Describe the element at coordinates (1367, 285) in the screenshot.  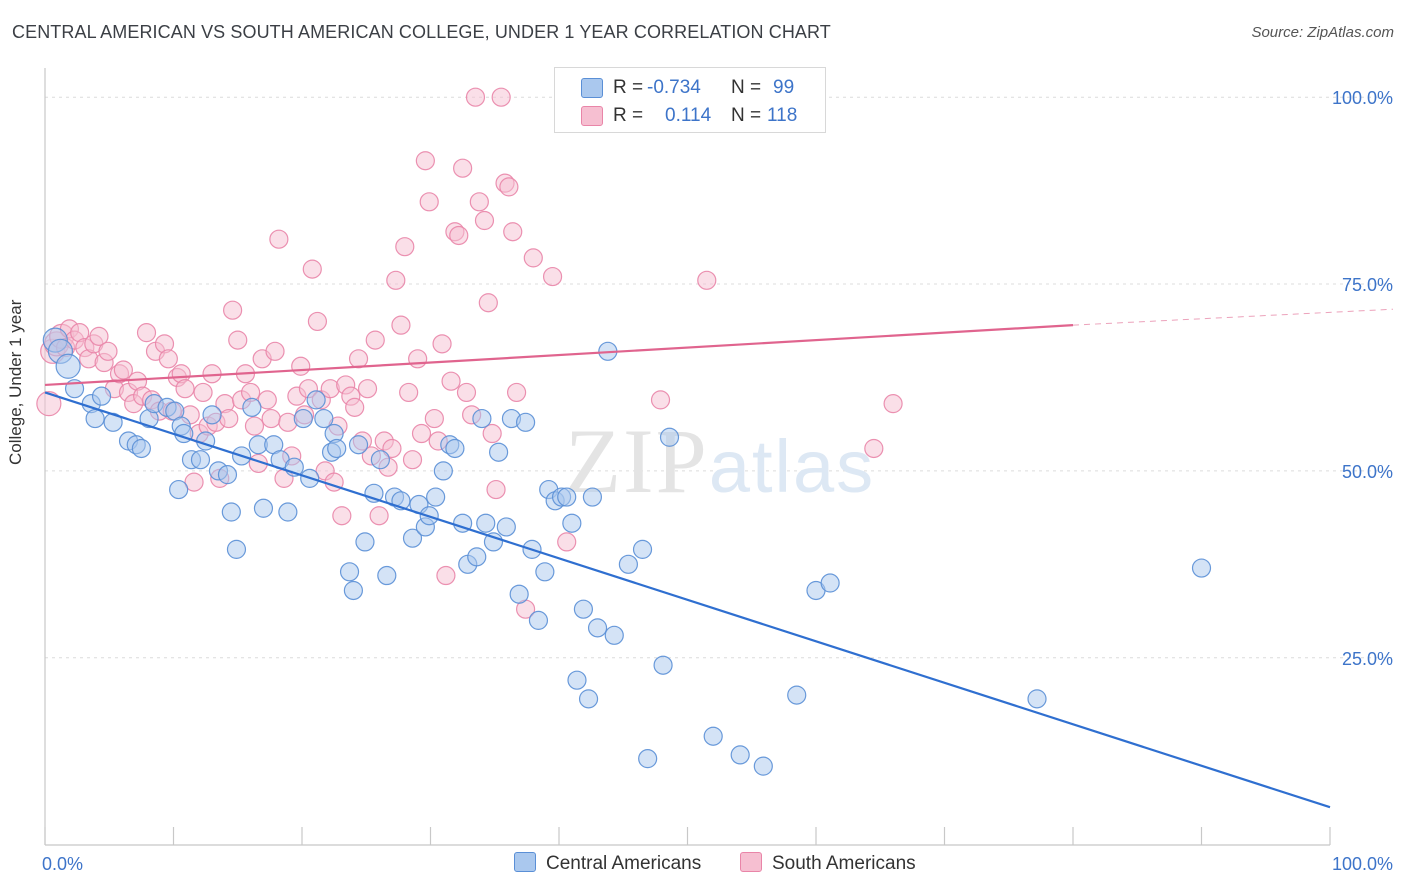
I see `y-tick-label: 75.0%` at that location.